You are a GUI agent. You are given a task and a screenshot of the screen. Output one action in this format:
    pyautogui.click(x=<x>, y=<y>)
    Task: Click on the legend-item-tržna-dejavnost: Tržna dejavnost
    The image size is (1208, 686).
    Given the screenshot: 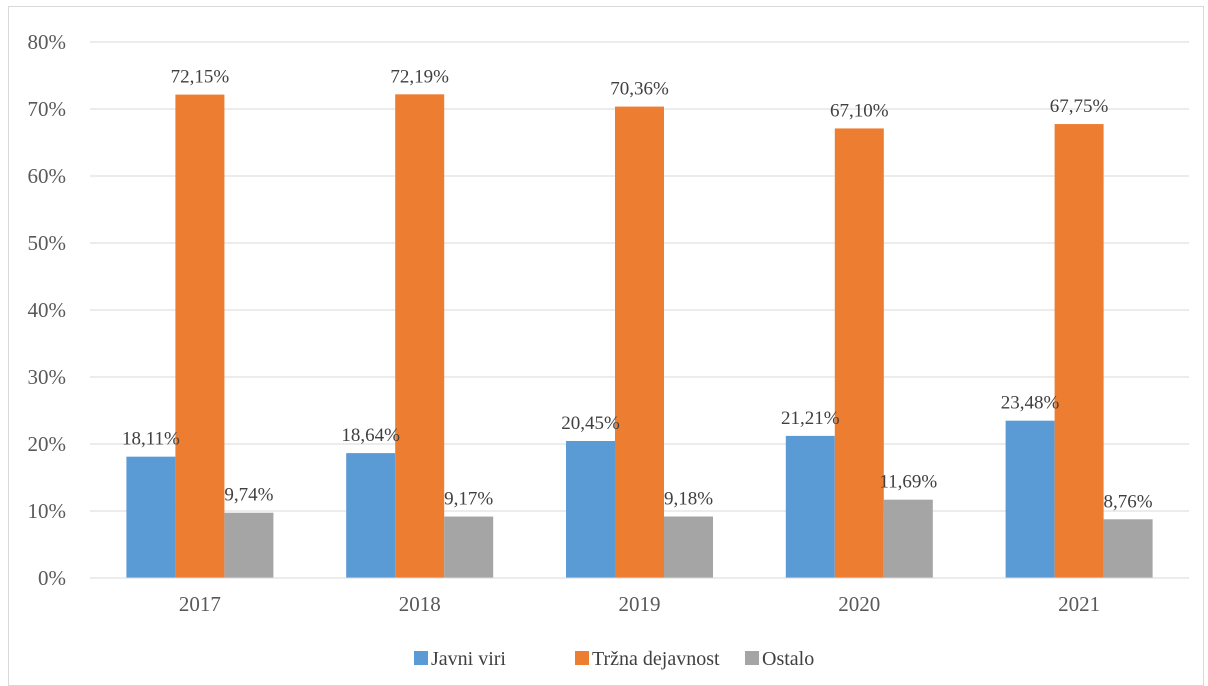 What is the action you would take?
    pyautogui.click(x=647, y=659)
    